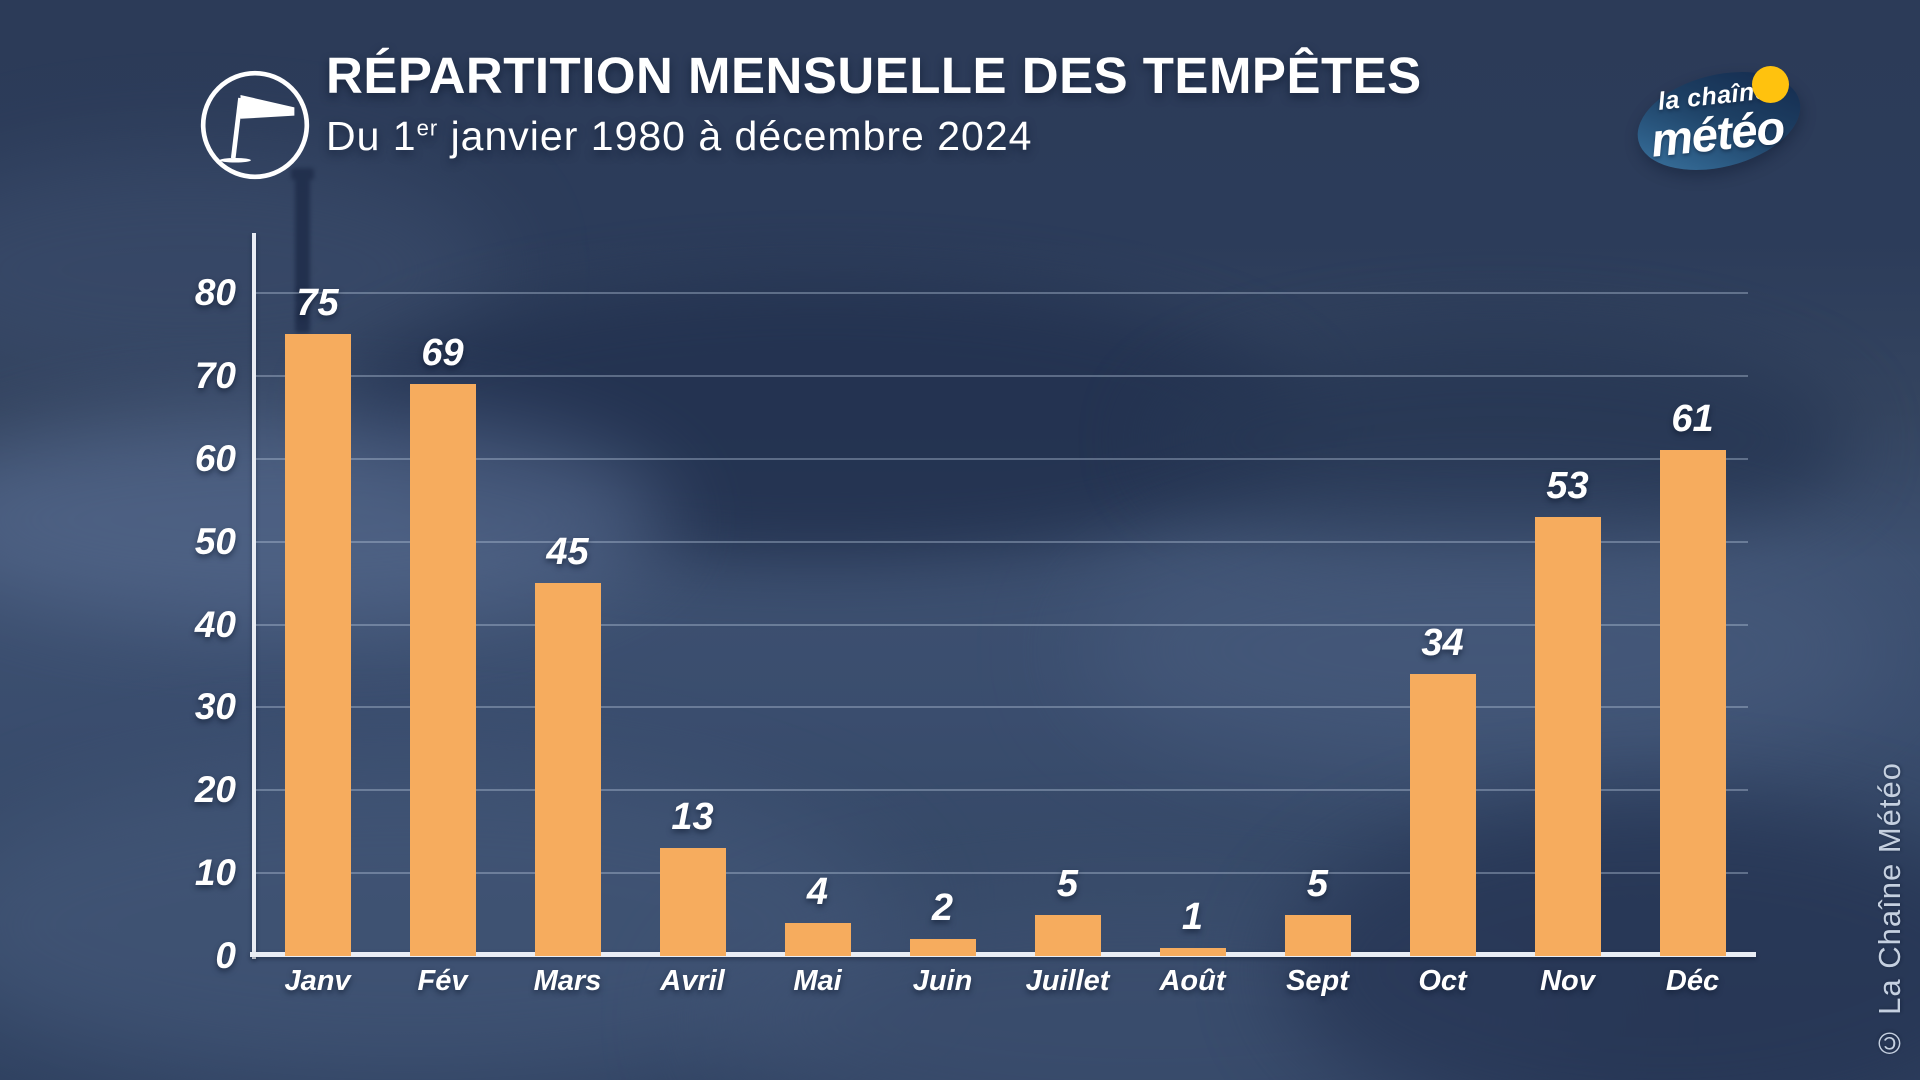 This screenshot has width=1920, height=1080. What do you see at coordinates (1442, 643) in the screenshot?
I see `bar-value-label-oct: 34` at bounding box center [1442, 643].